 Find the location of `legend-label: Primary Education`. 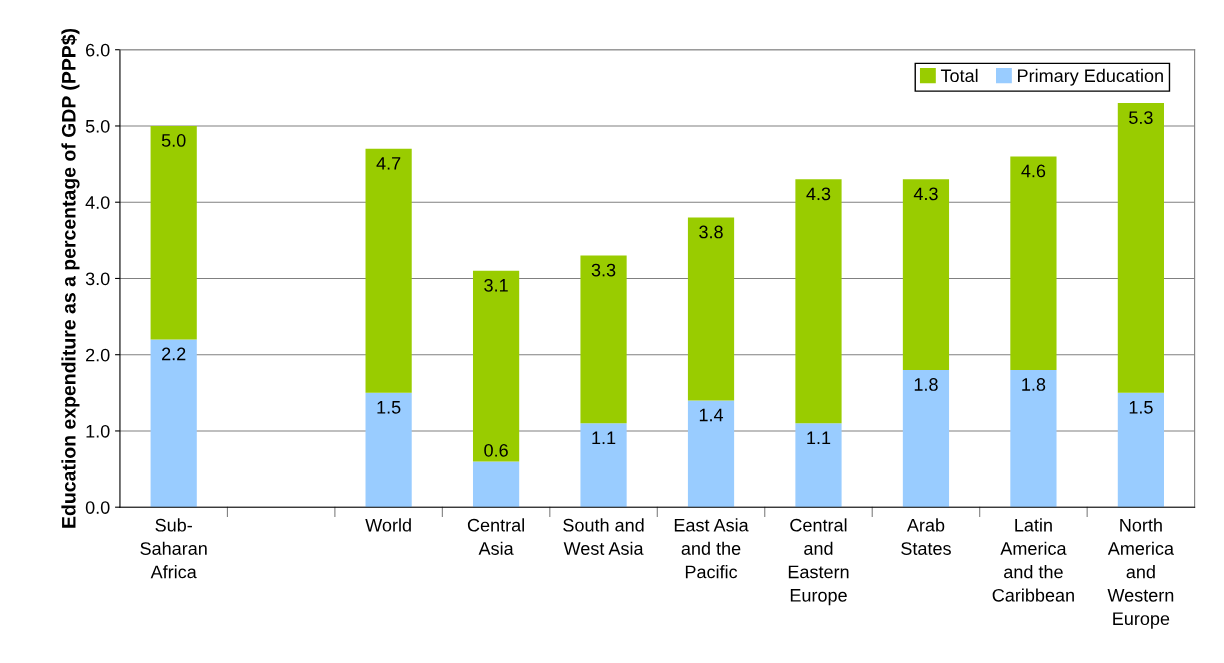

legend-label: Primary Education is located at coordinates (1090, 77).